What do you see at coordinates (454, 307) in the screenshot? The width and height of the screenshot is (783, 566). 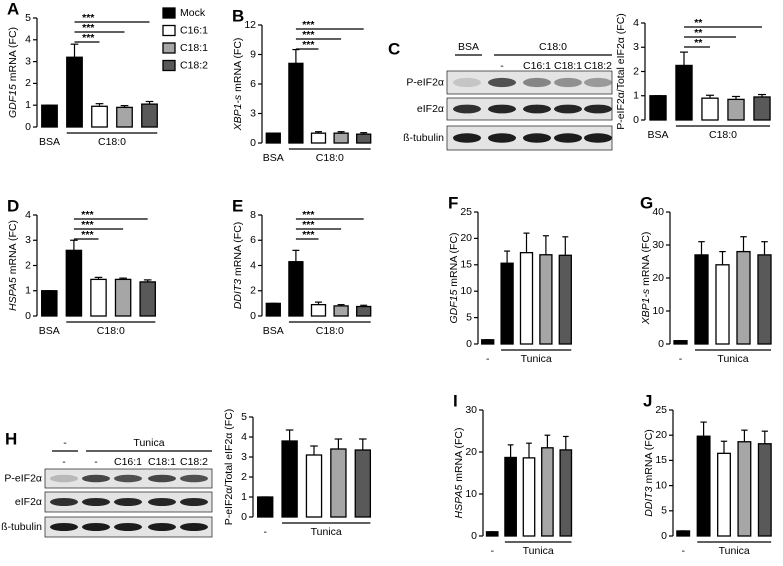 I see `y-axis-label-gene: GDF15` at bounding box center [454, 307].